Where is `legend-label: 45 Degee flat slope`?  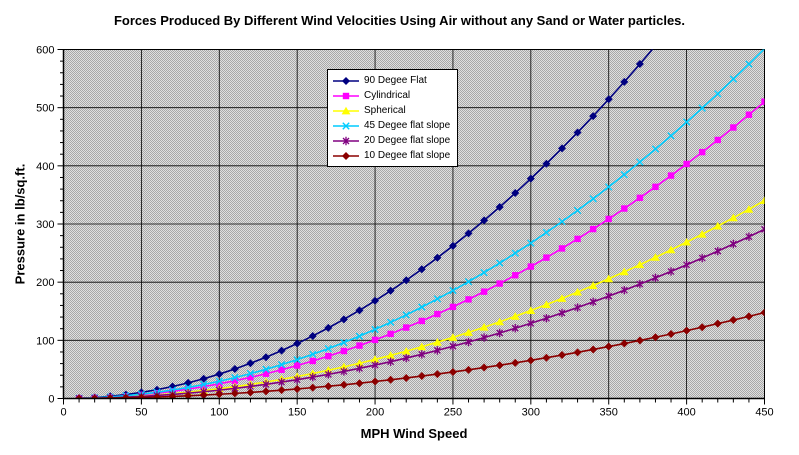 legend-label: 45 Degee flat slope is located at coordinates (407, 125).